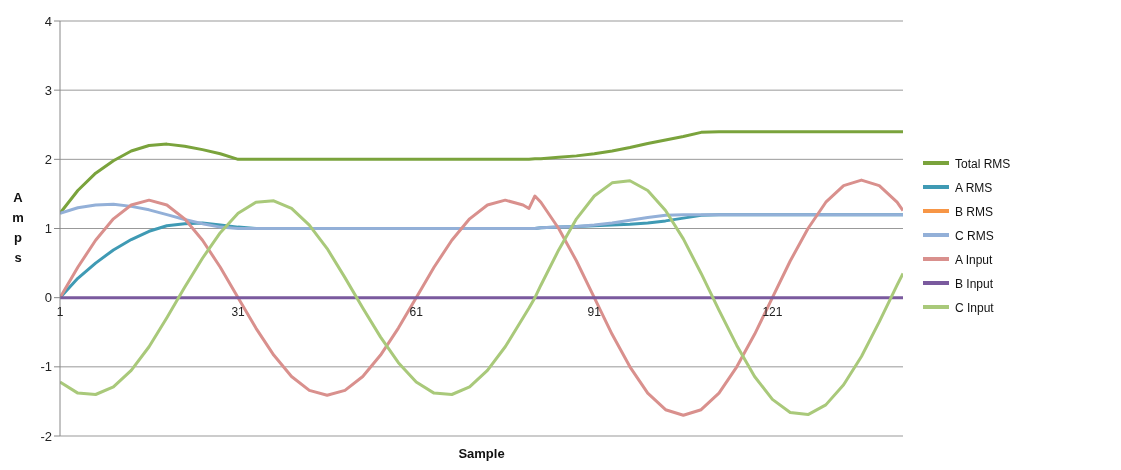 The height and width of the screenshot is (470, 1121). Describe the element at coordinates (974, 284) in the screenshot. I see `legend-label: B Input` at that location.